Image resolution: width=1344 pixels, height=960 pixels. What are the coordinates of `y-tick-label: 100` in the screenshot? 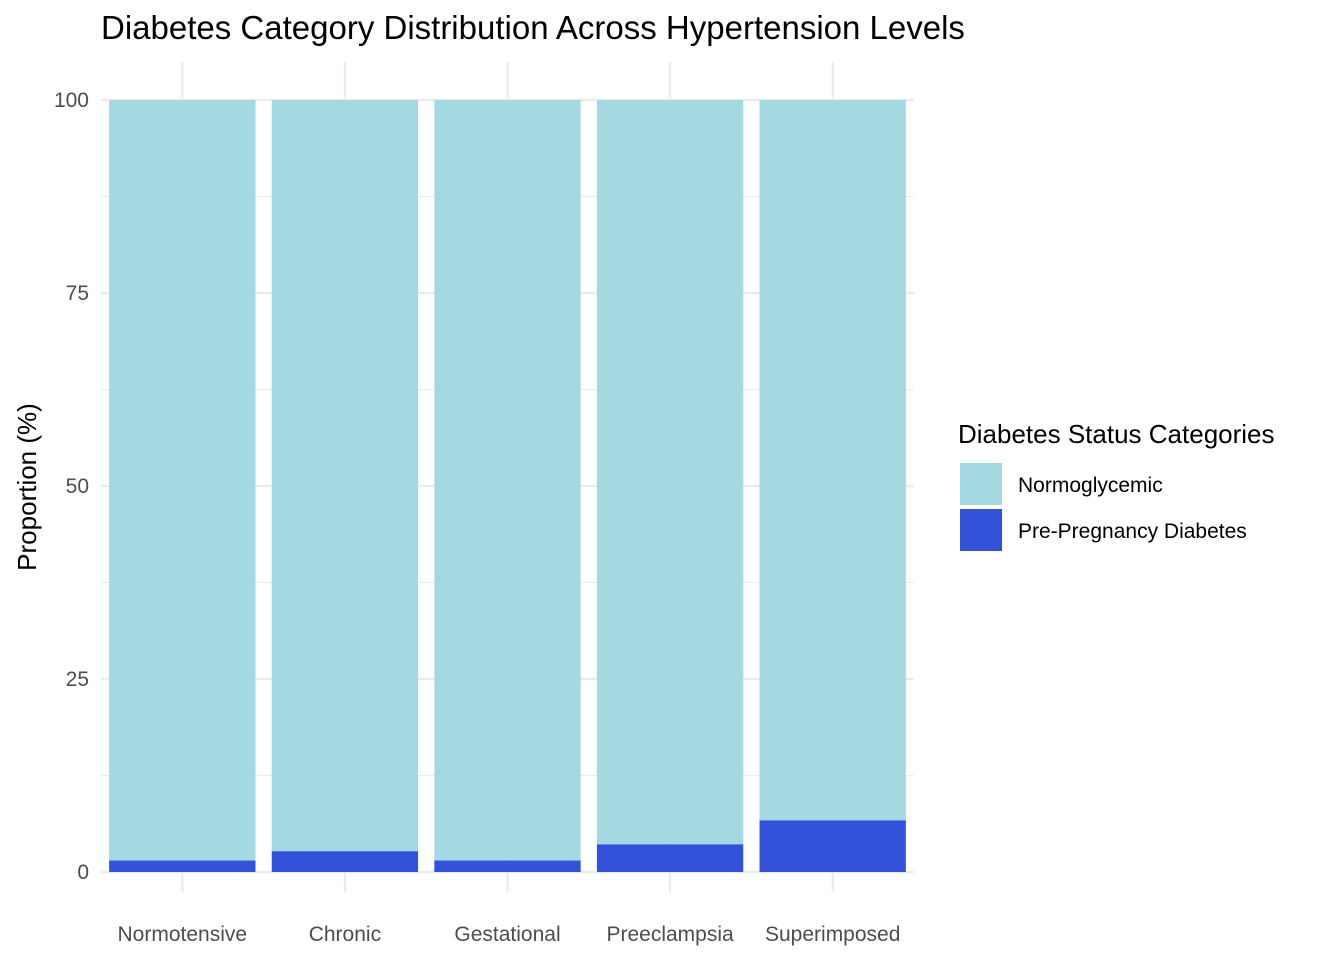 It's located at (71, 100).